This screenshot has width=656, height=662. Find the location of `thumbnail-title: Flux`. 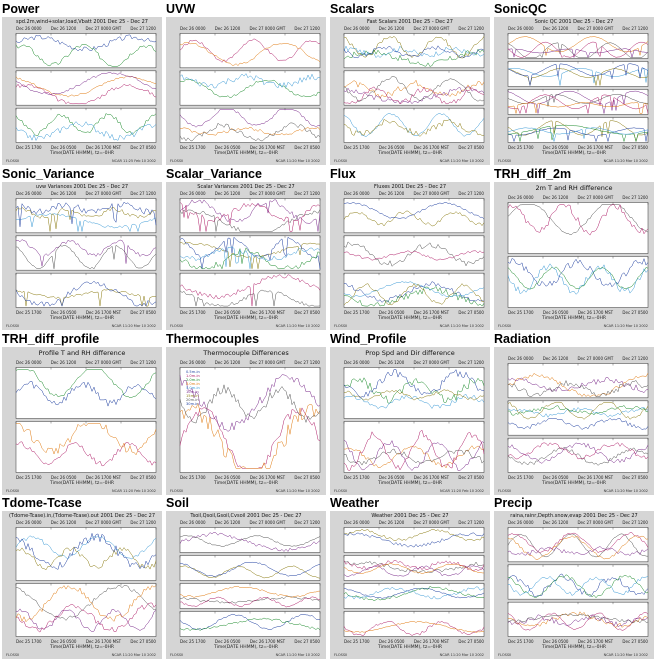

thumbnail-title: Flux is located at coordinates (343, 174).